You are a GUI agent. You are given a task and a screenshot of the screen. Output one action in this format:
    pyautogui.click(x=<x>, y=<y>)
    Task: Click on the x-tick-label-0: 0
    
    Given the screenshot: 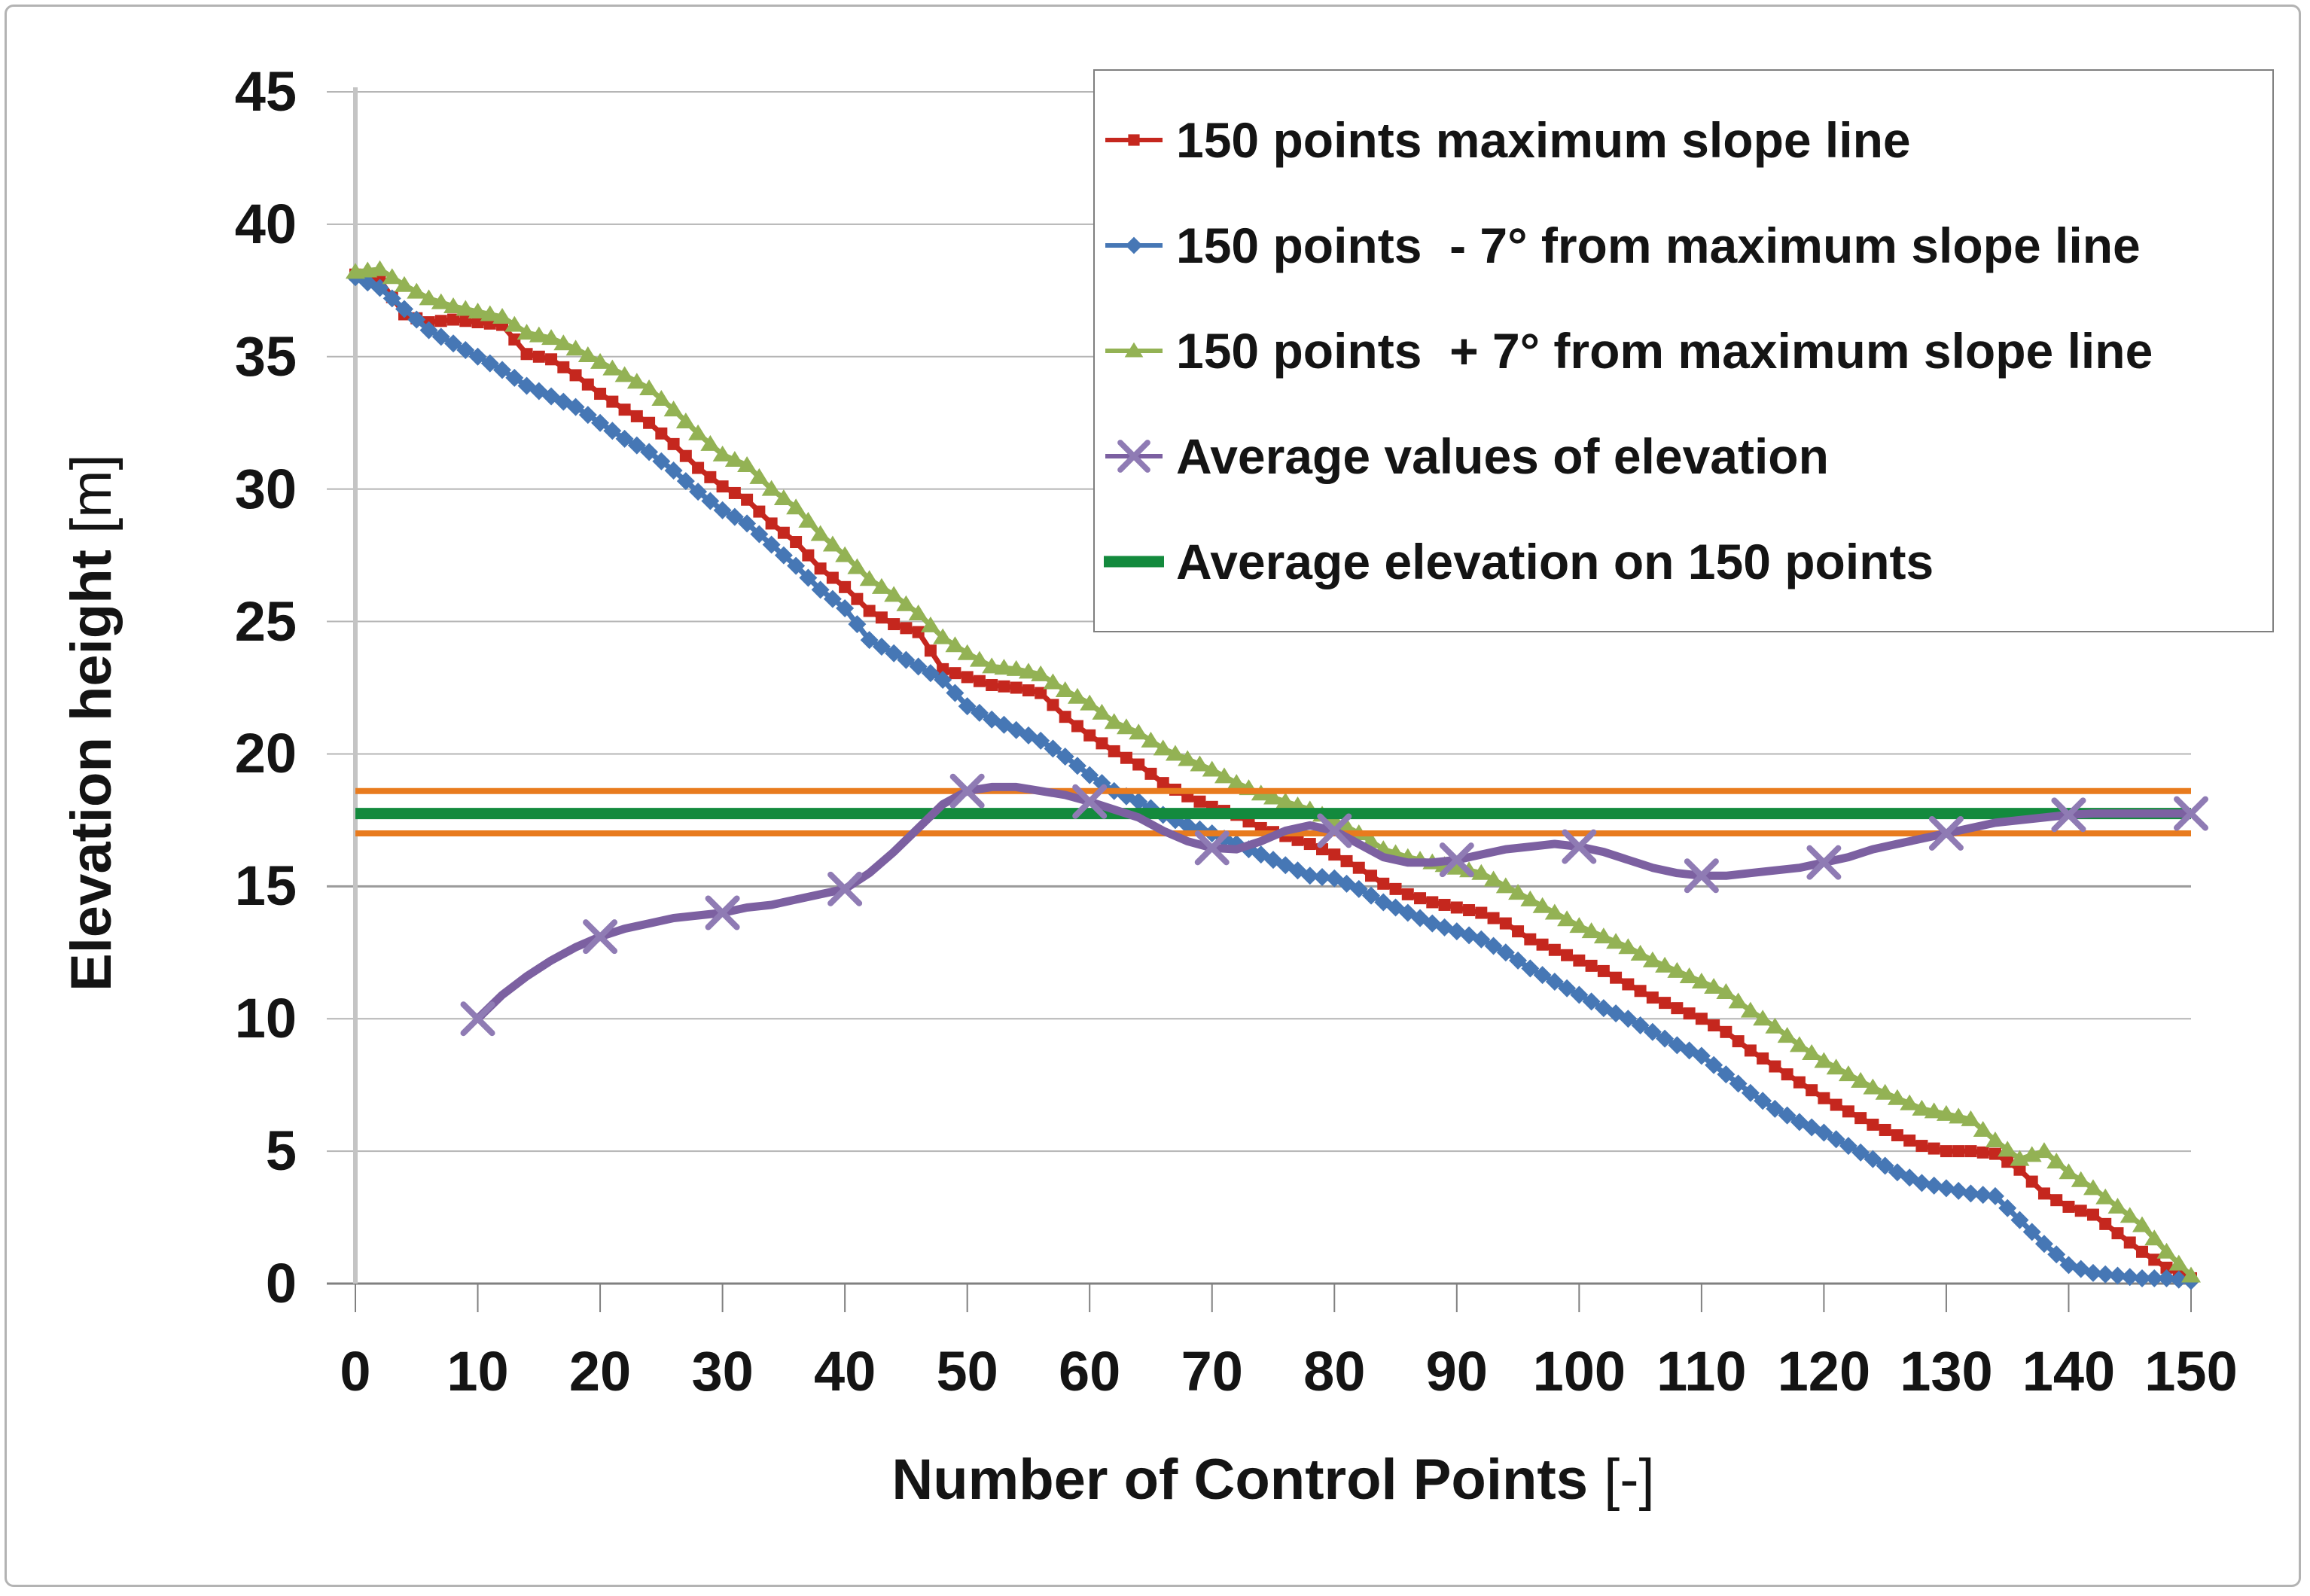 What is the action you would take?
    pyautogui.click(x=355, y=1372)
    